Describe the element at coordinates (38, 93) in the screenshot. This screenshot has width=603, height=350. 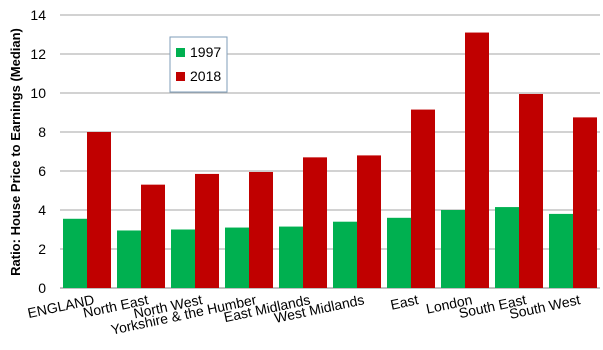
I see `y-tick-label: 10` at that location.